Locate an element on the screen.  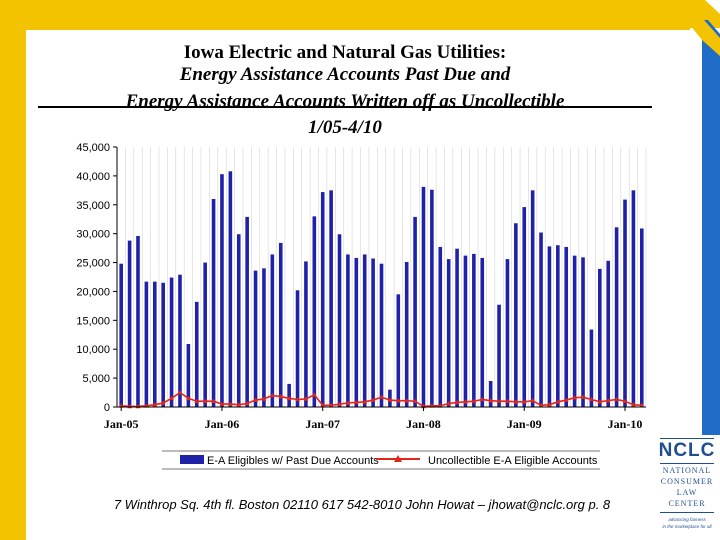
logo-rule-bottom is located at coordinates (687, 512).